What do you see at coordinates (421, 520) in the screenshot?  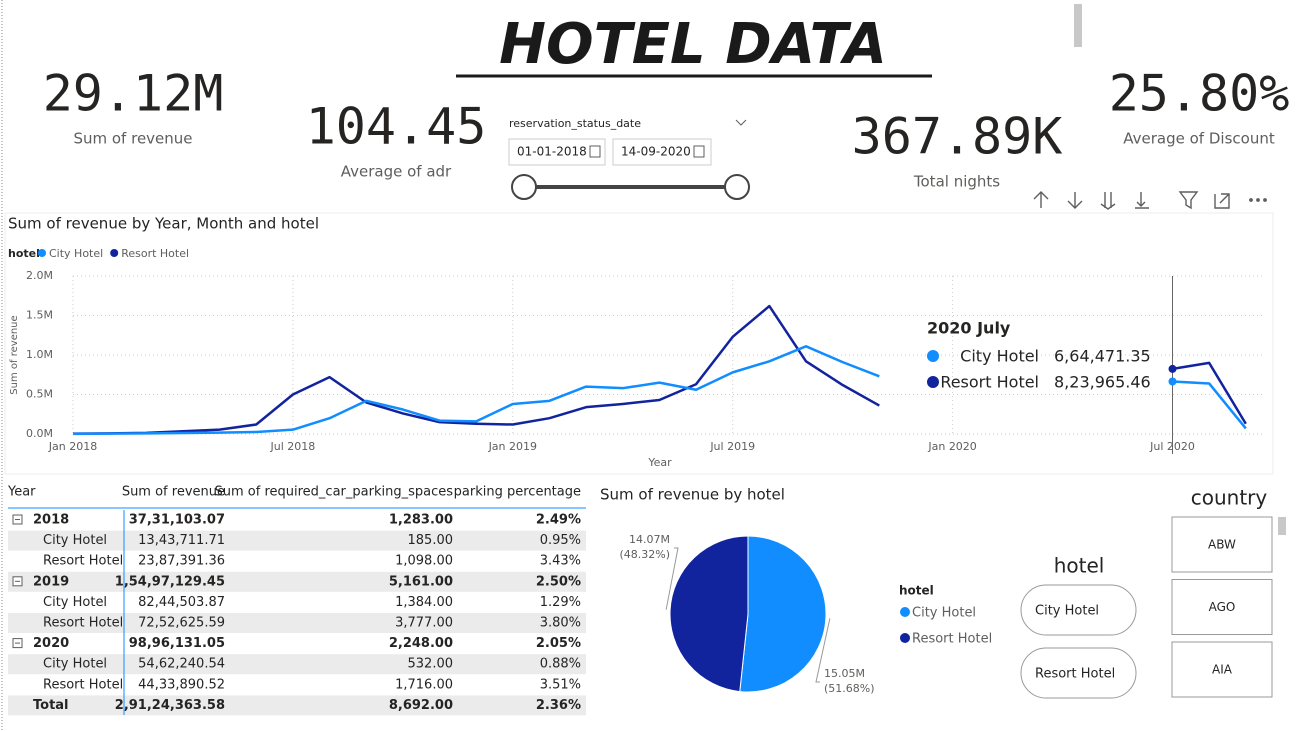 I see `table-cell: 1,283.00` at bounding box center [421, 520].